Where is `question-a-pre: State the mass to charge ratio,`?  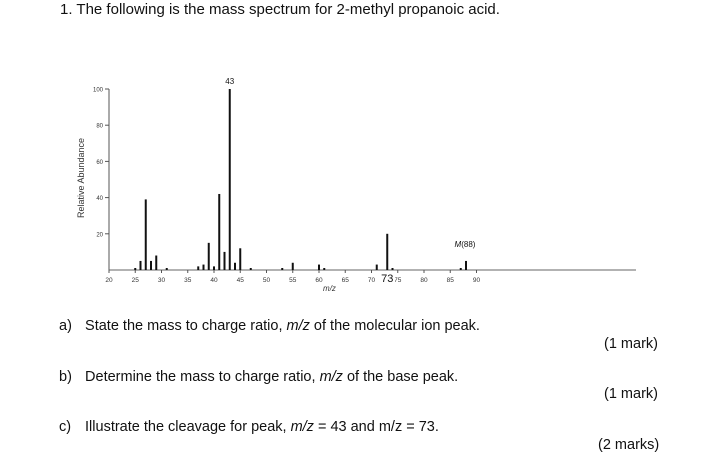 question-a-pre: State the mass to charge ratio, is located at coordinates (186, 326).